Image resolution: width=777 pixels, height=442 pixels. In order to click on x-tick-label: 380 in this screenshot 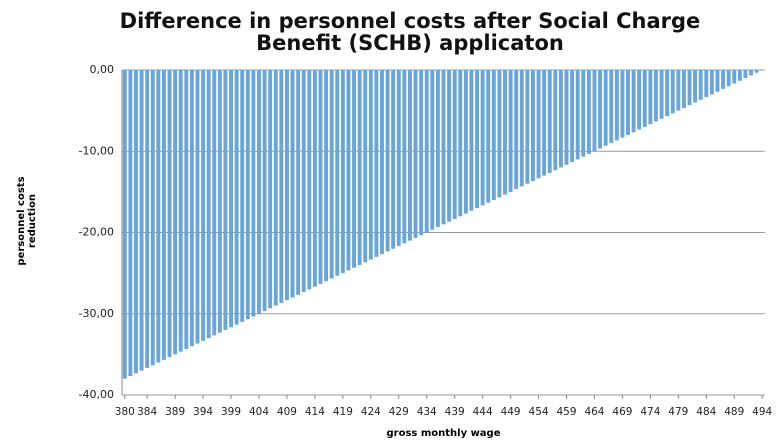, I will do `click(125, 412)`.